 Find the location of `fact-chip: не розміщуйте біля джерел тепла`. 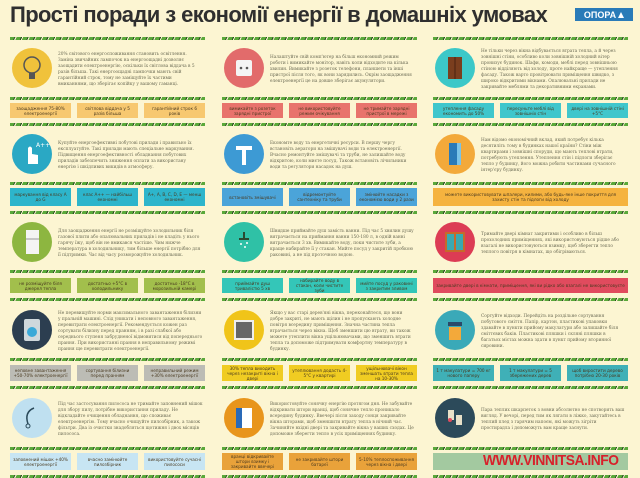

fact-chip: не розміщуйте біля джерел тепла is located at coordinates (40, 285).